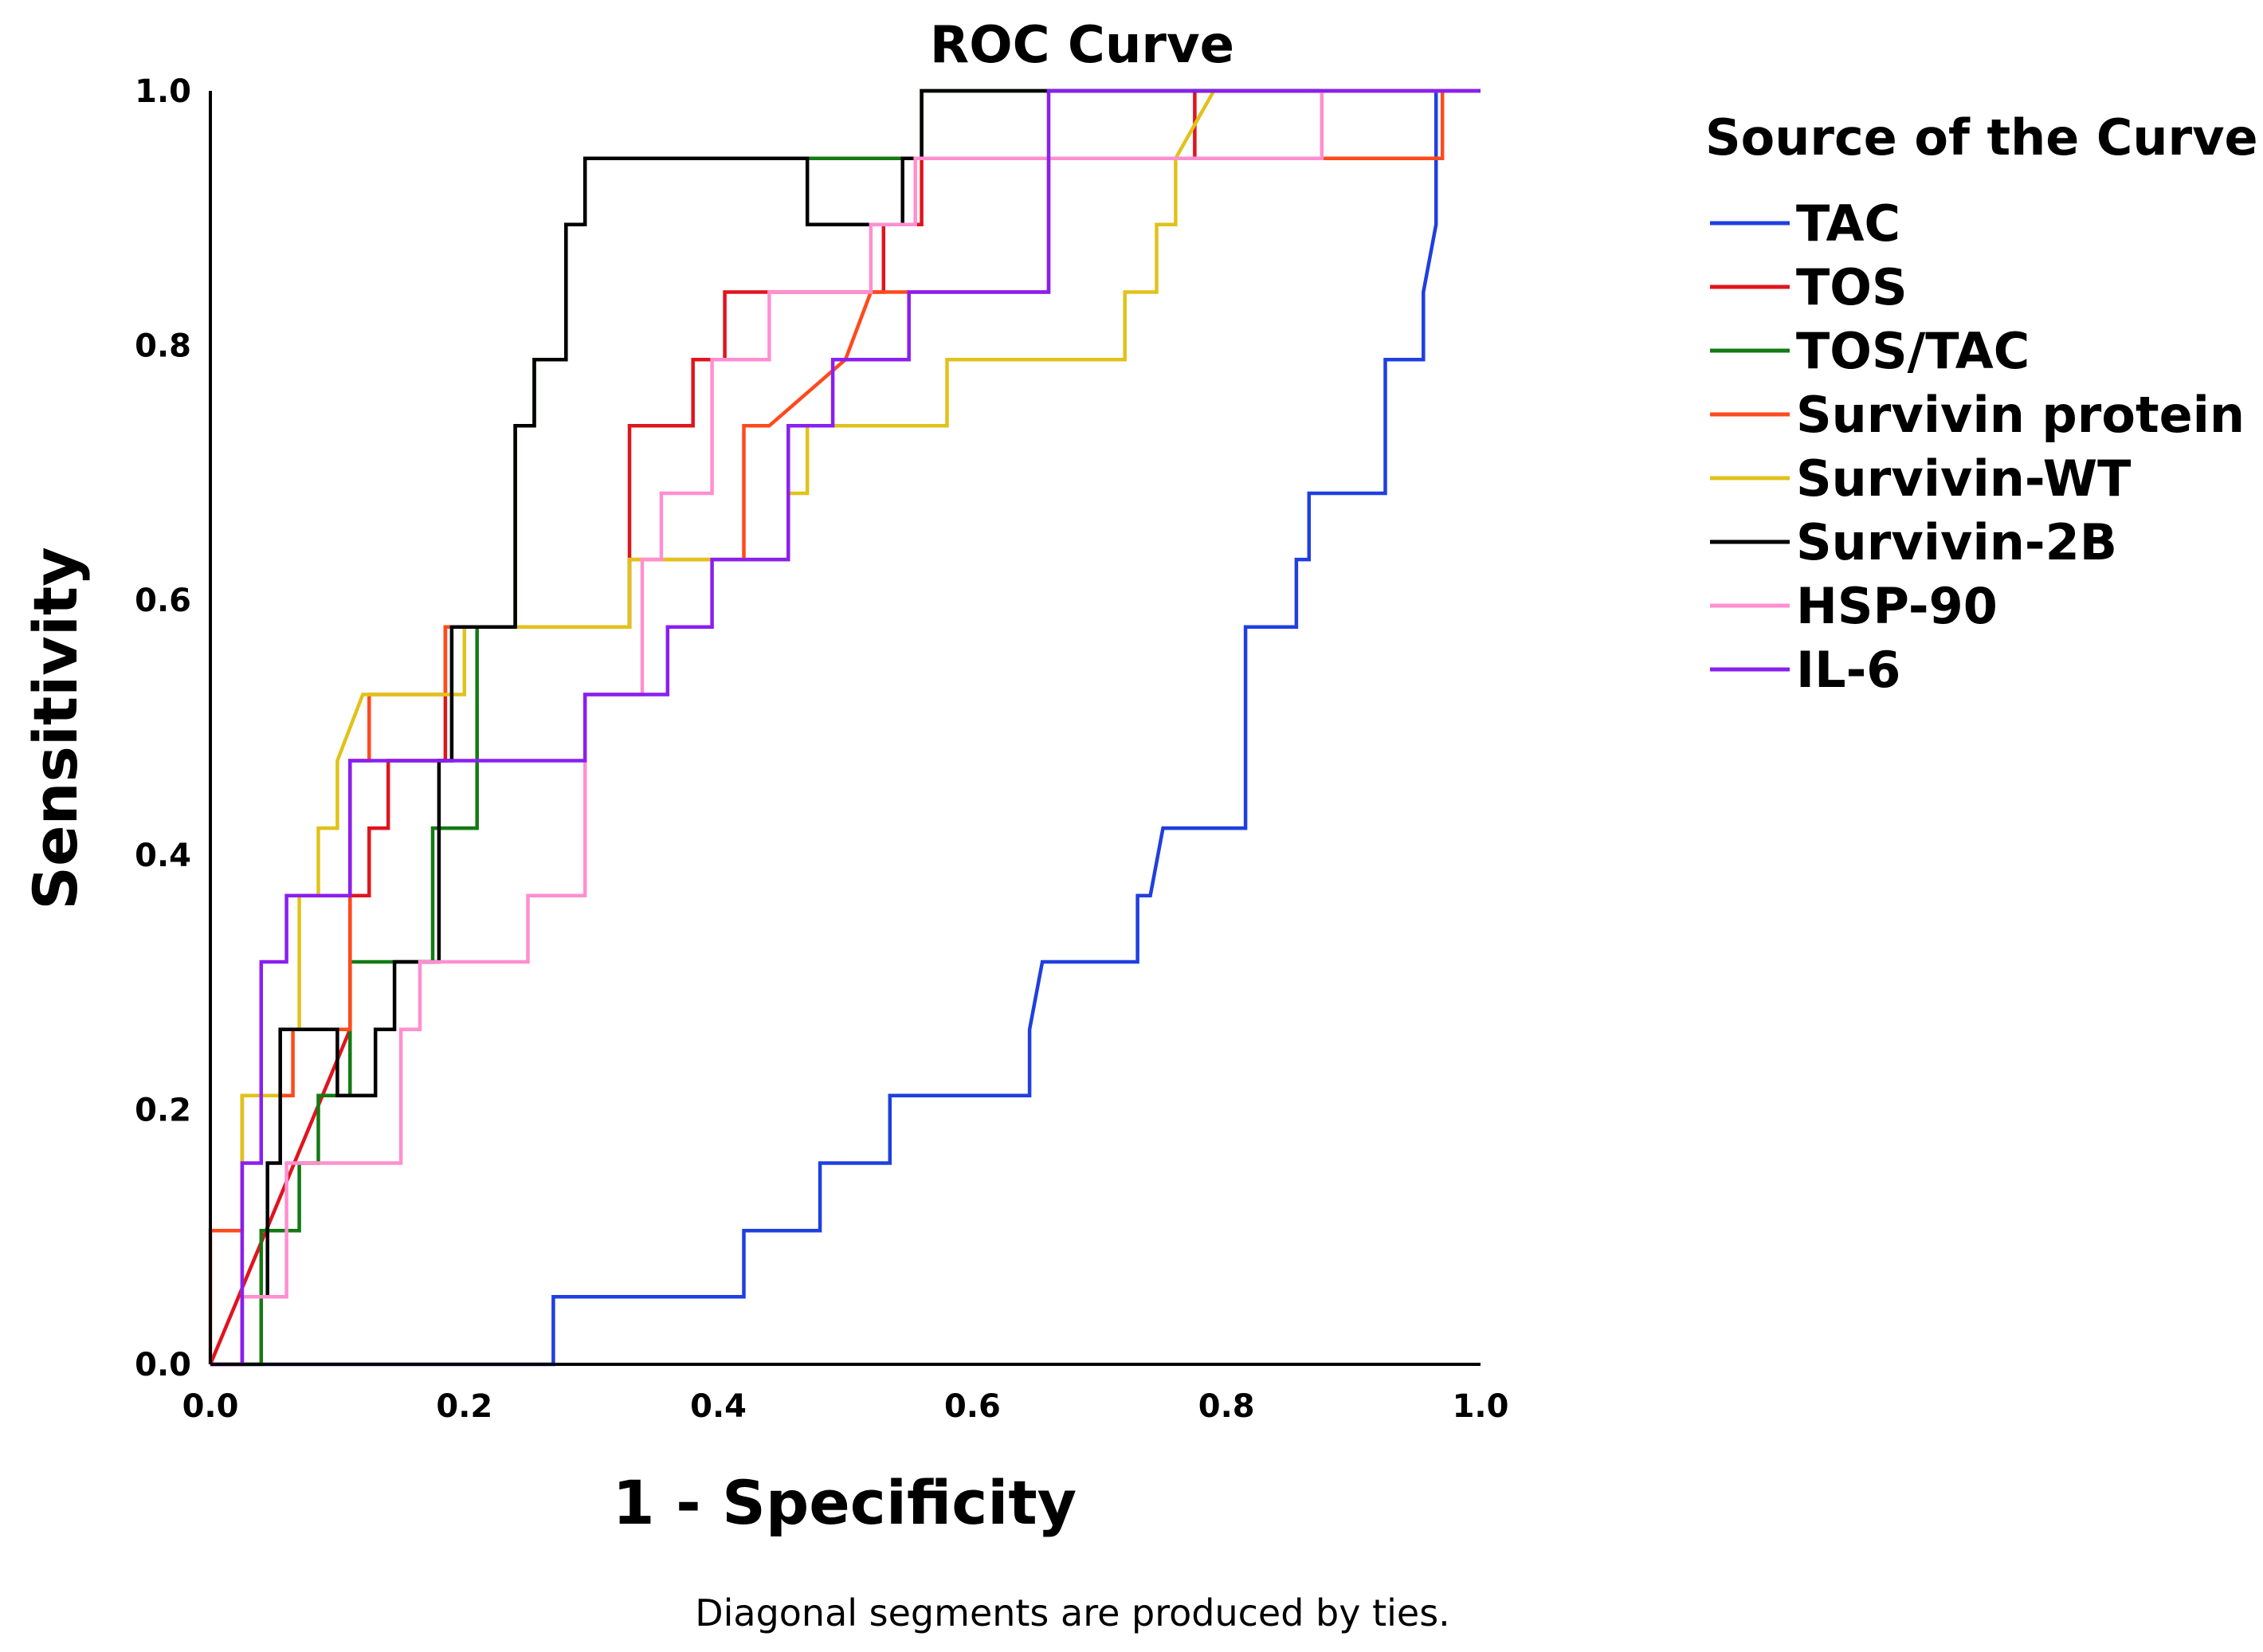  Describe the element at coordinates (163, 1365) in the screenshot. I see `y-tick-label: 0.0` at that location.